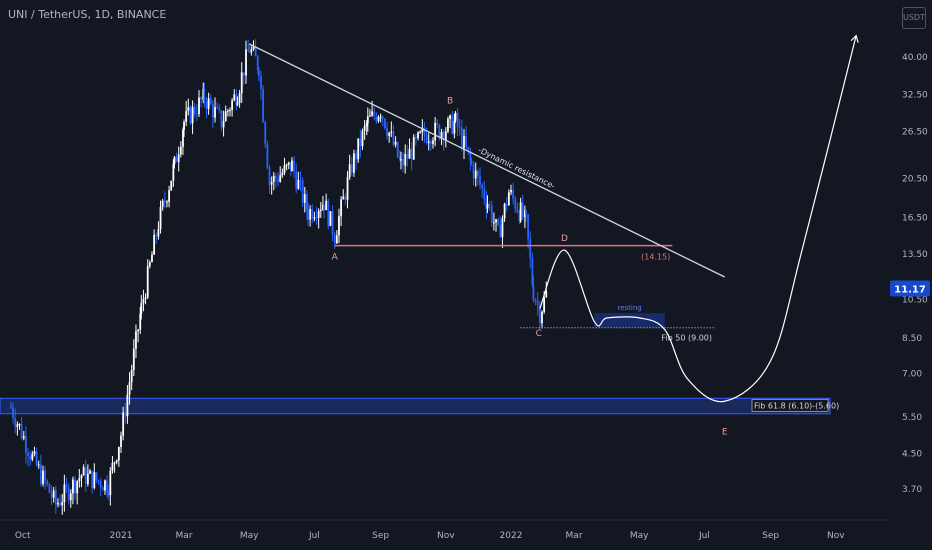 The image size is (932, 550). I want to click on current-price-label: 11.17, so click(910, 289).